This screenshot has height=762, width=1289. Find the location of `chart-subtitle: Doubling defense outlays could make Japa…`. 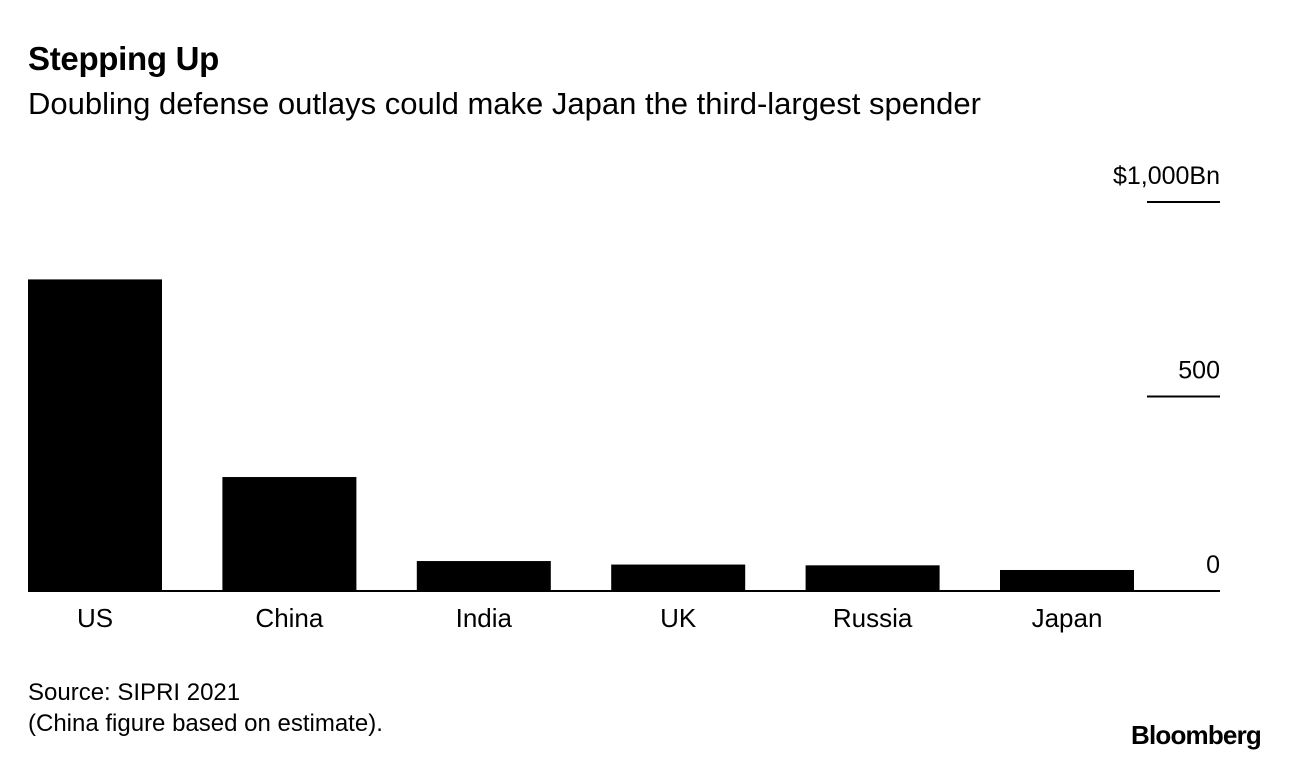

chart-subtitle: Doubling defense outlays could make Japa… is located at coordinates (504, 103).